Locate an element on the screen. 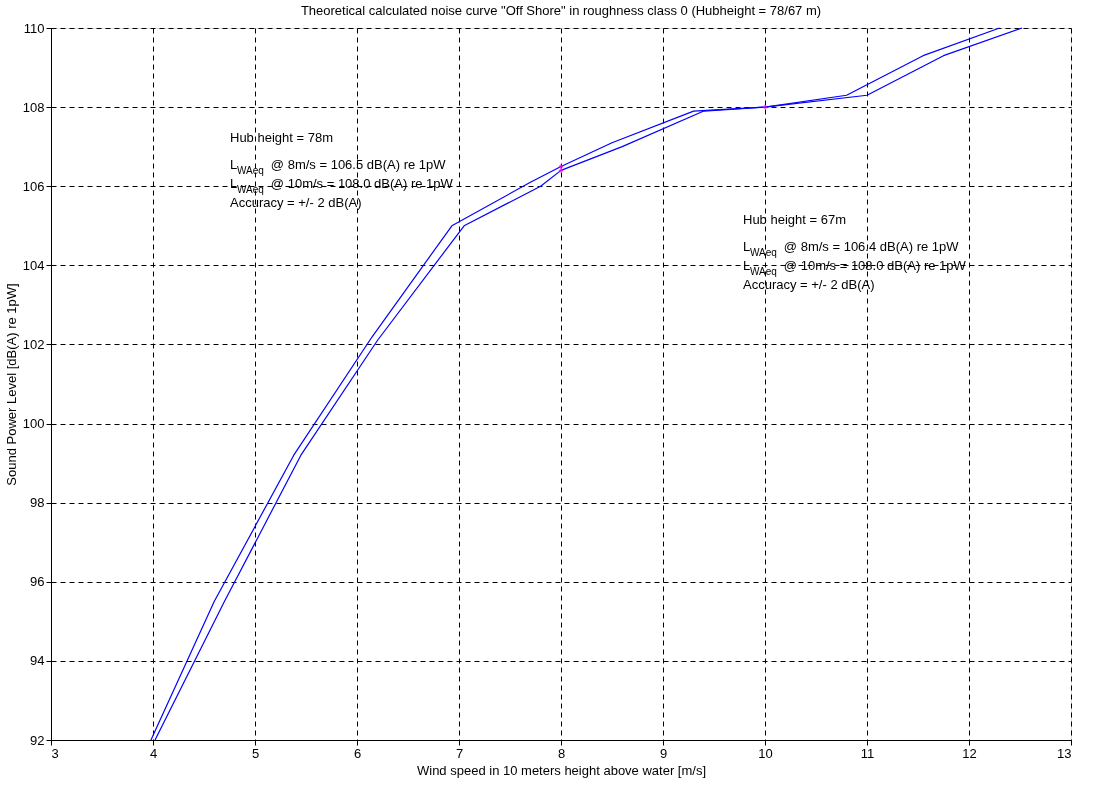  x-tick-label: 10 is located at coordinates (765, 753).